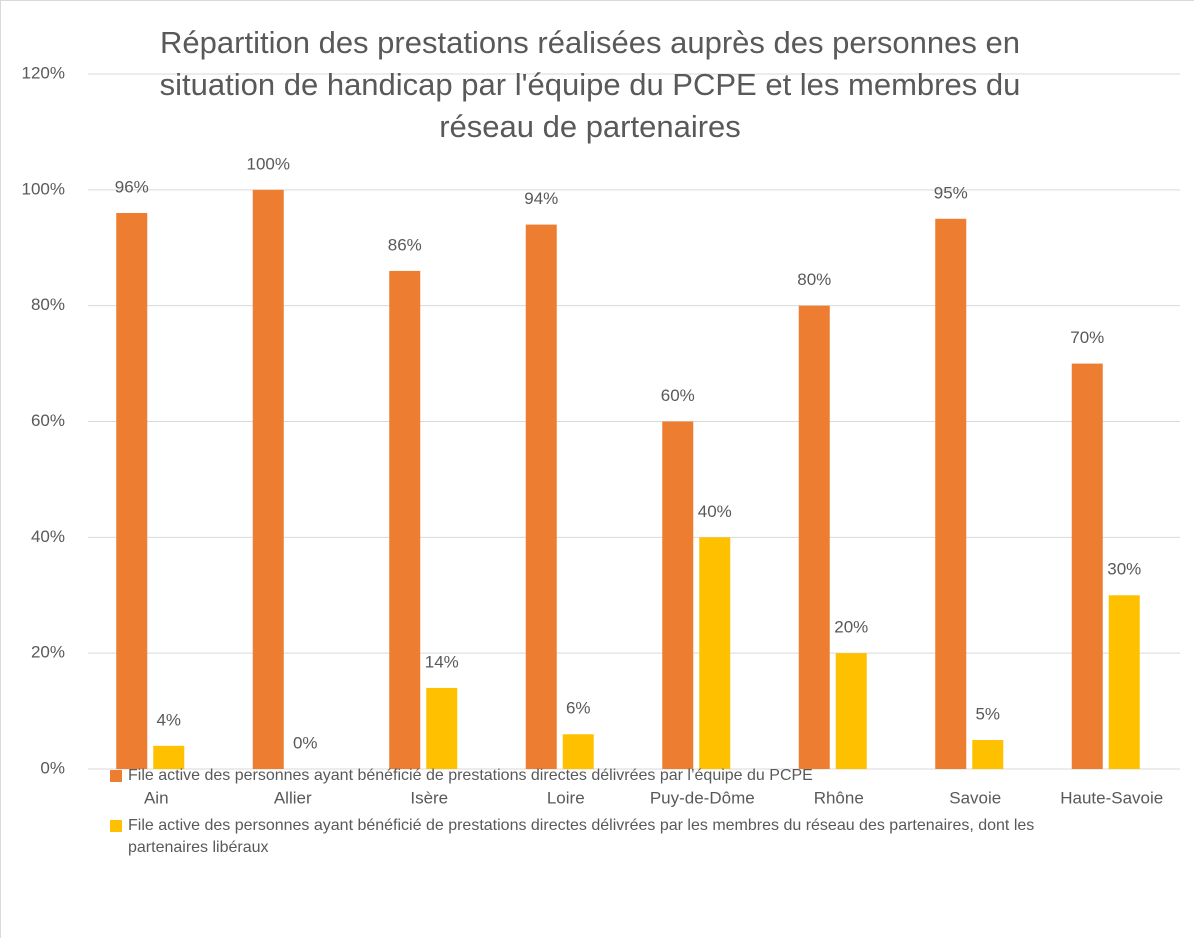  I want to click on data-label: 0%, so click(305, 742).